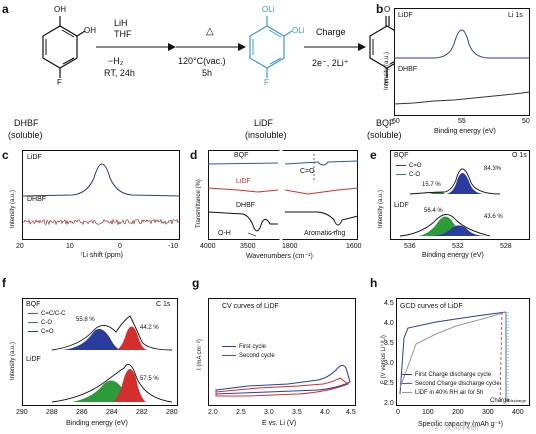 This screenshot has height=434, width=536. What do you see at coordinates (373, 155) in the screenshot?
I see `panel-label-e: e` at bounding box center [373, 155].